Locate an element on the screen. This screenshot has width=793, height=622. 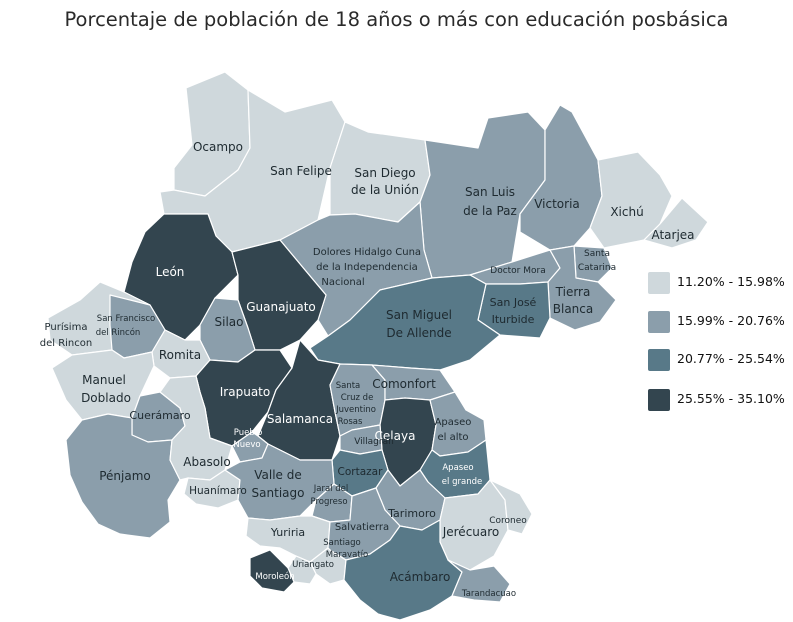
label-tierra-blanca: Tierra Blanca is located at coordinates (573, 300).